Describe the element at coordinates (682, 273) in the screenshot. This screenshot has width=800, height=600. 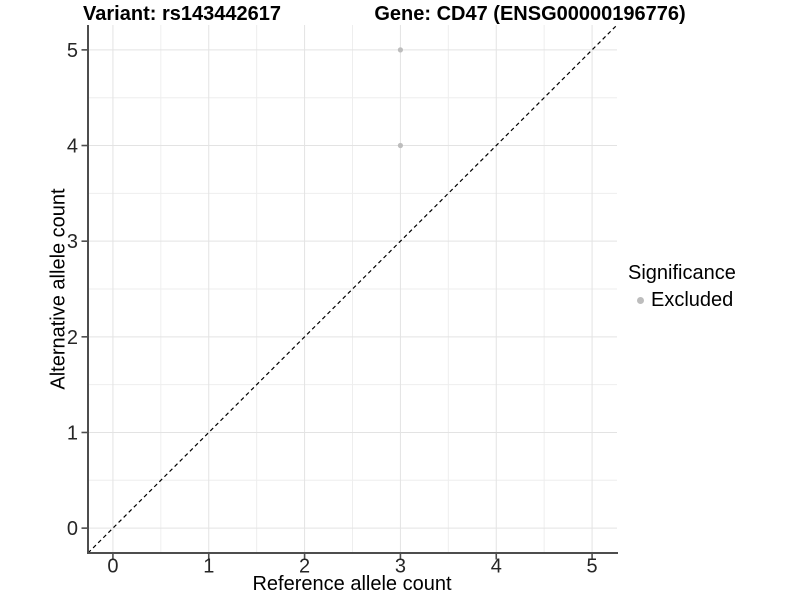
I see `legend-title: Significance` at that location.